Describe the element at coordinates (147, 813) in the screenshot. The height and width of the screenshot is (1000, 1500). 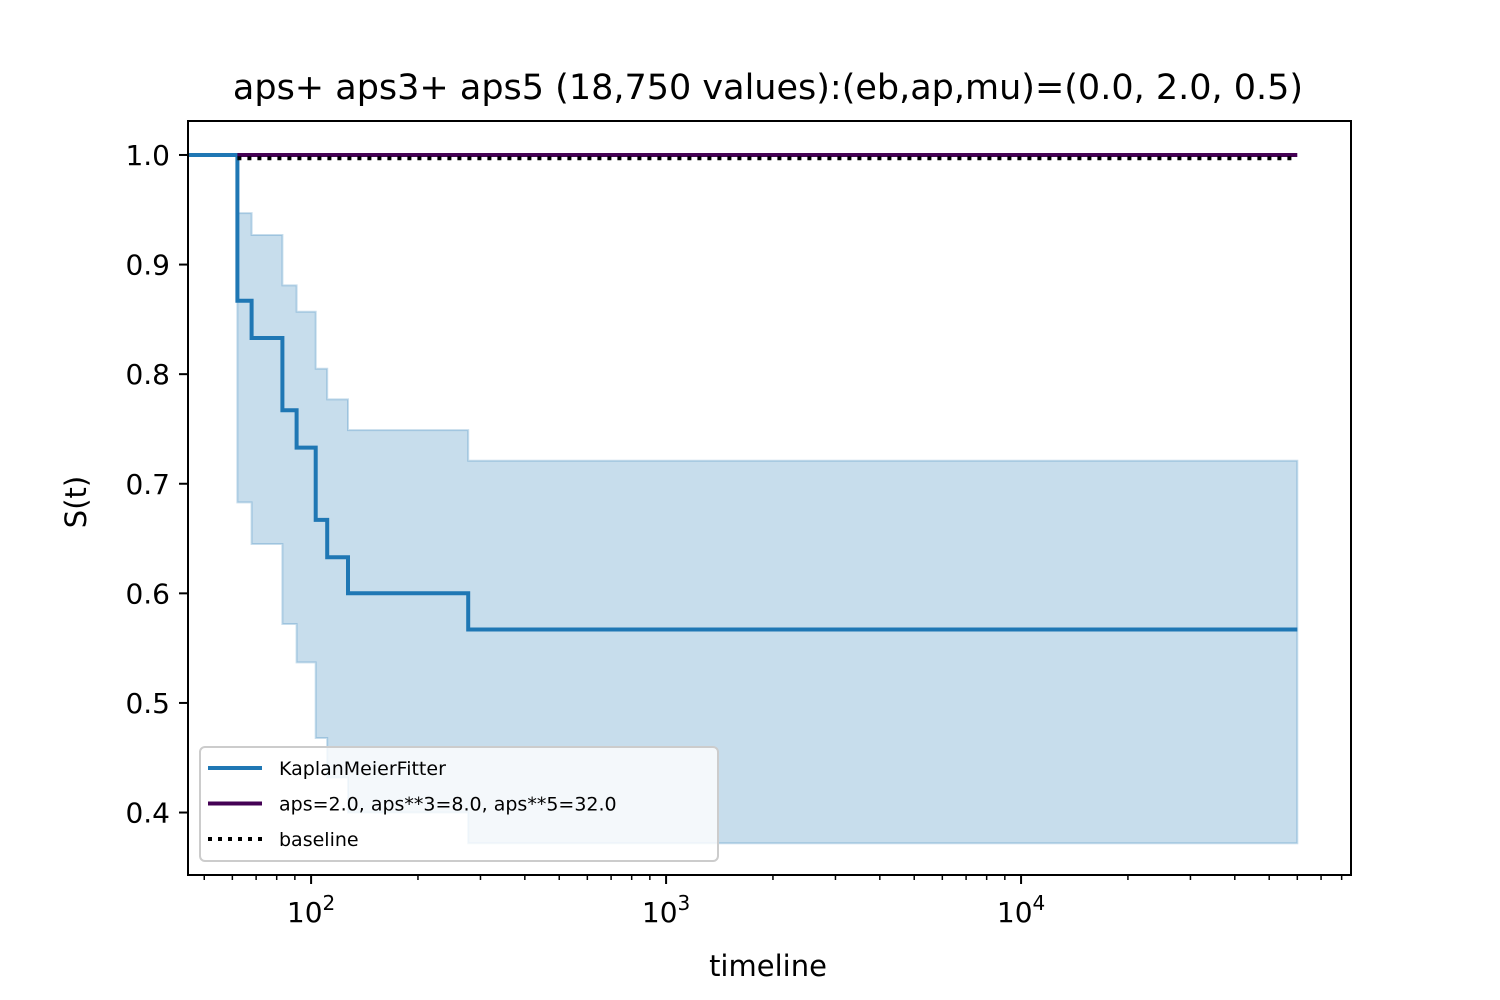
I see `y-tick-label: 0.4` at that location.